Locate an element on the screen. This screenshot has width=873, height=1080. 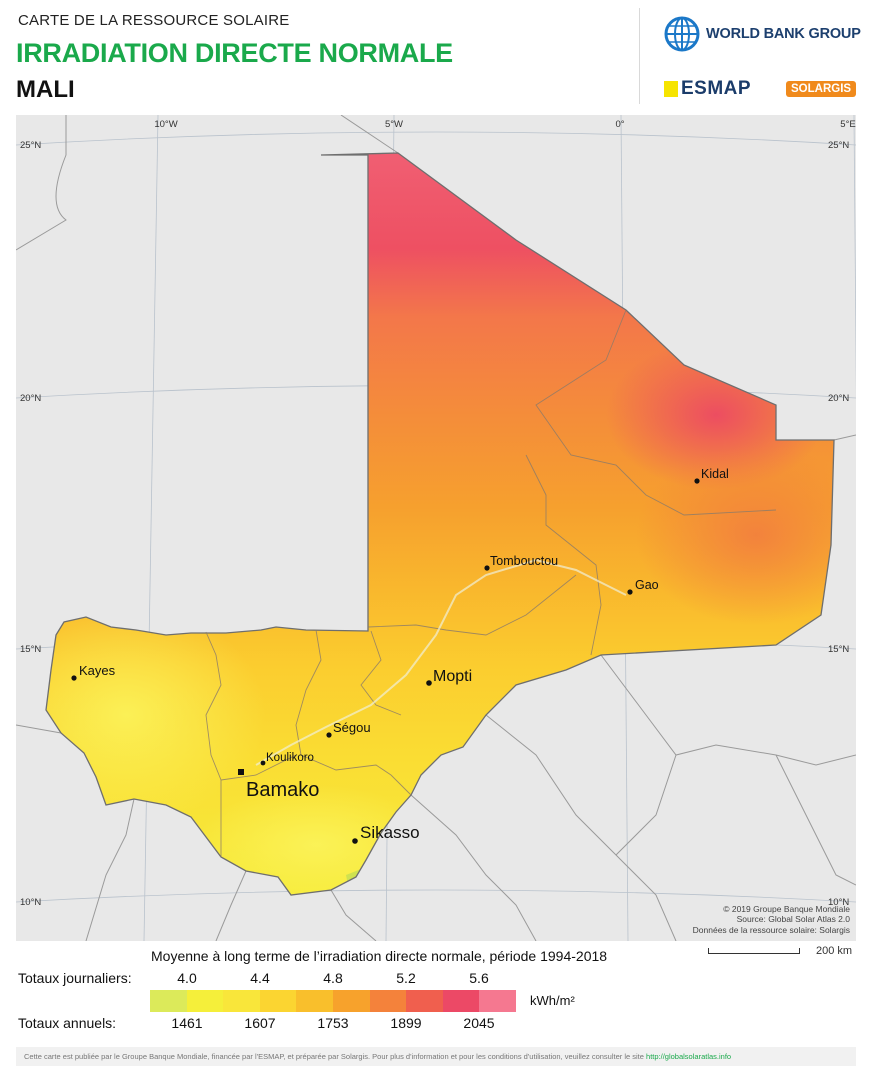
lon-label: 10°W is located at coordinates (165, 124).